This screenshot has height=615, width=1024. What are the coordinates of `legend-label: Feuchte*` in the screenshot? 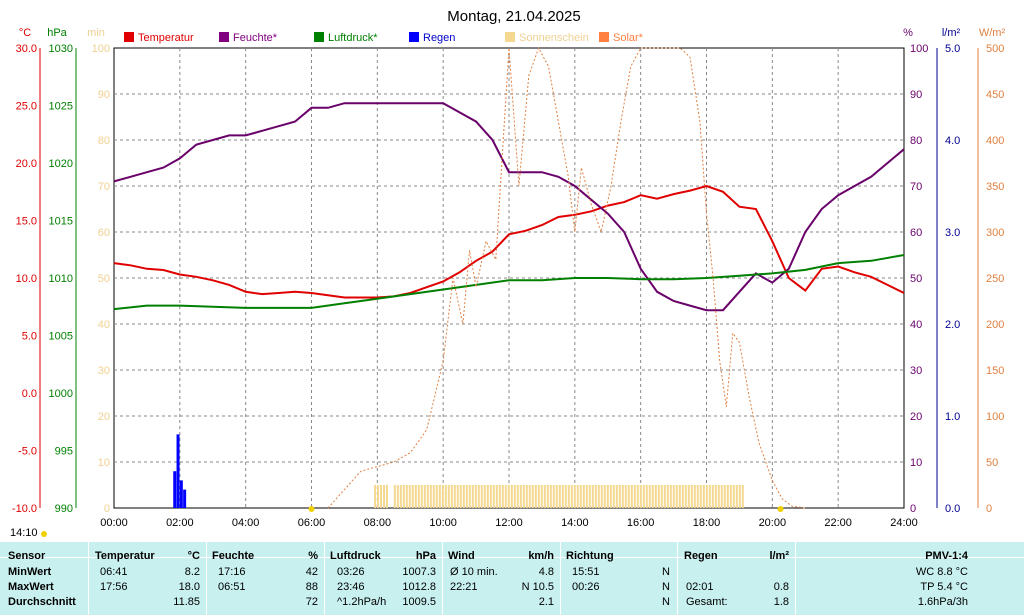 It's located at (255, 38).